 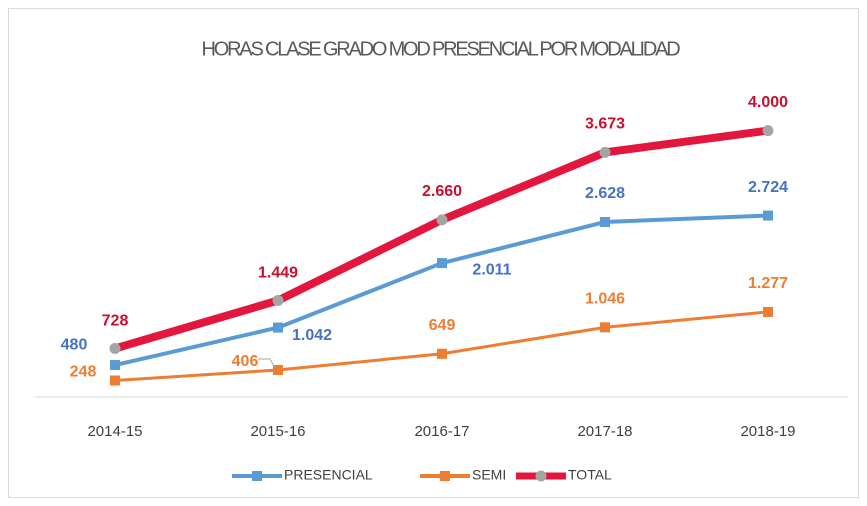 I want to click on x-tick-label: 2018-19, so click(x=767, y=431).